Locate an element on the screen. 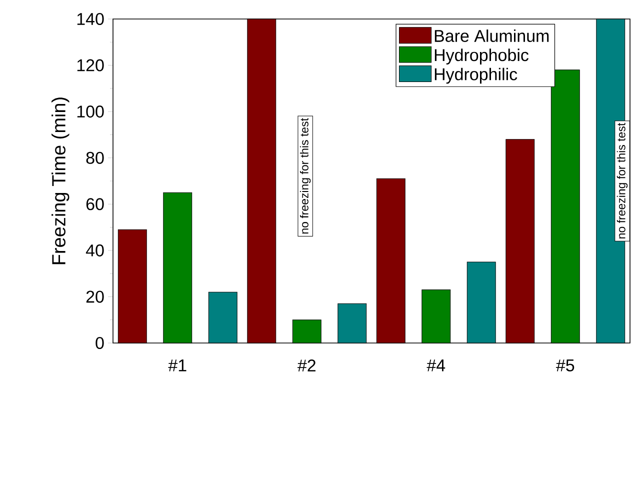  y-tick-label: 0 is located at coordinates (100, 343).